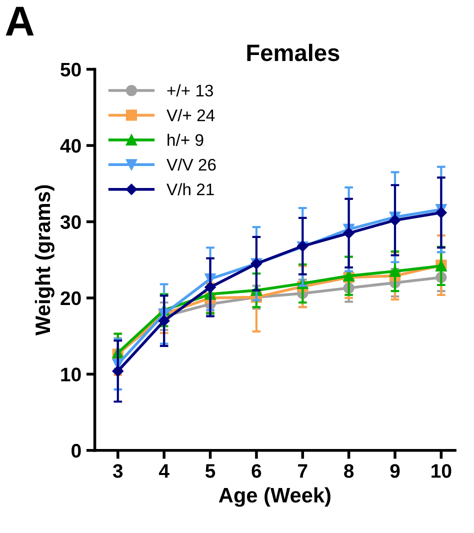 The image size is (474, 533). Describe the element at coordinates (164, 471) in the screenshot. I see `x-tick-label: 4` at that location.